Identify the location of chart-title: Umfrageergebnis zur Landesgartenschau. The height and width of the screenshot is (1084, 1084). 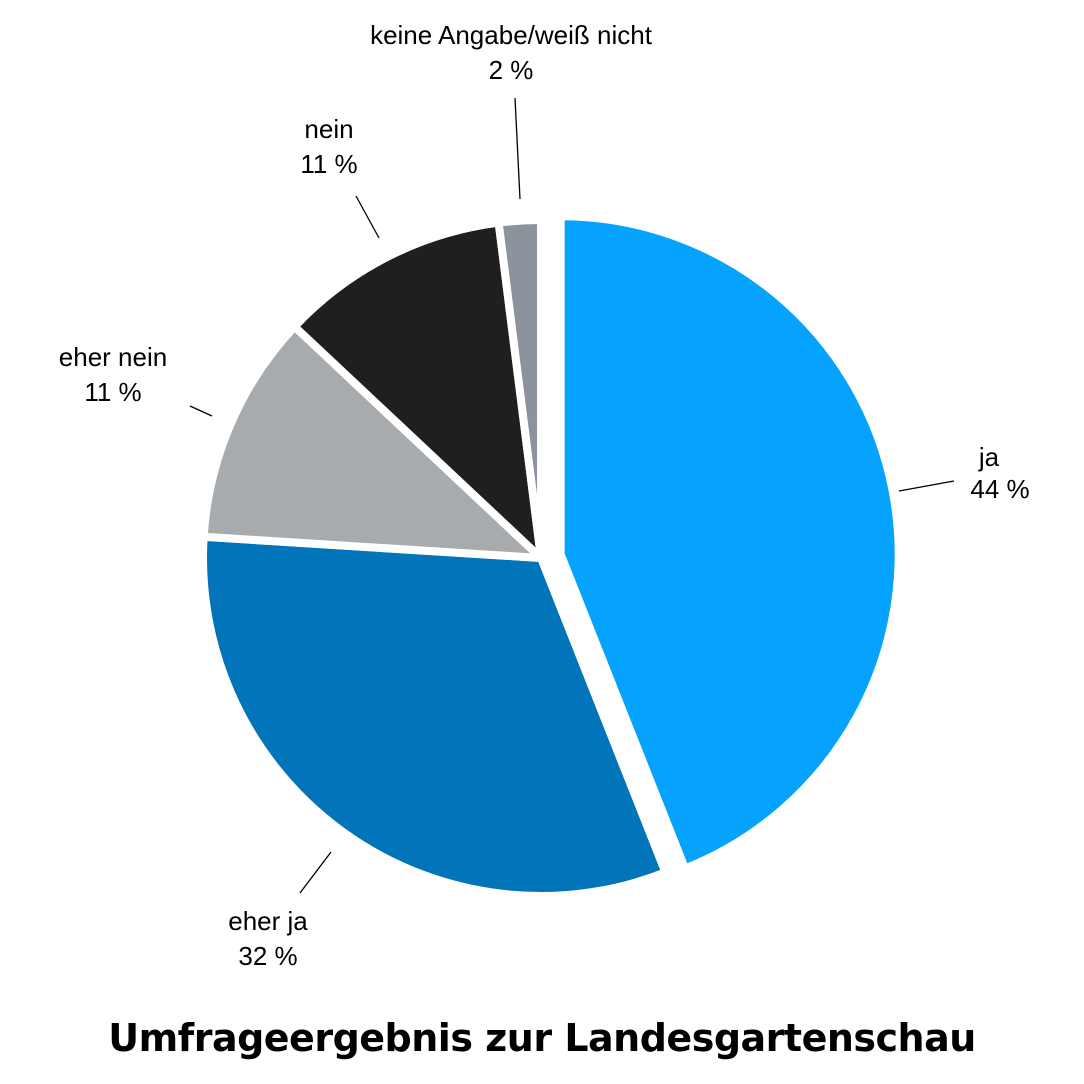
(542, 1038).